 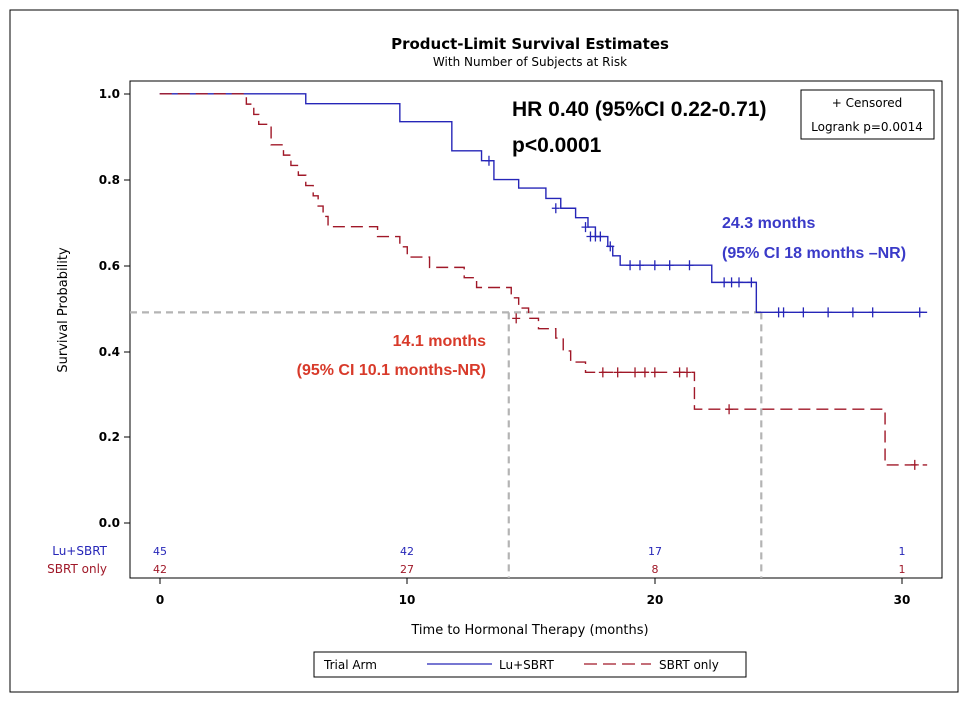 What do you see at coordinates (109, 437) in the screenshot?
I see `y-tick-label: 0.2` at bounding box center [109, 437].